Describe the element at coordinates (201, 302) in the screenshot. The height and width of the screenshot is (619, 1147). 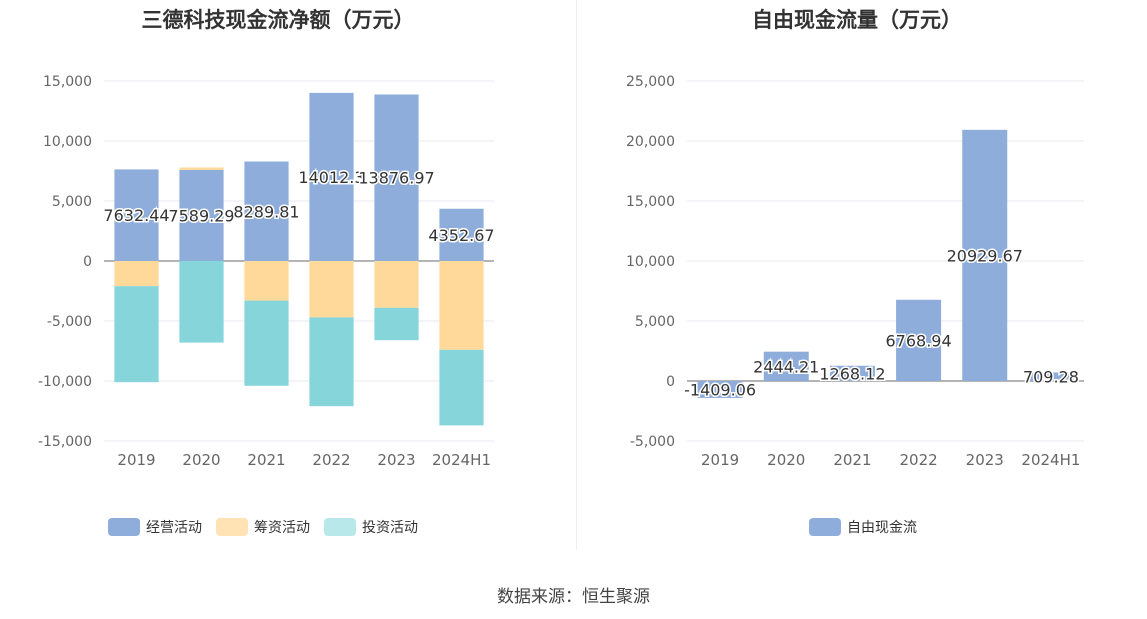
I see `bar-investing-2020` at that location.